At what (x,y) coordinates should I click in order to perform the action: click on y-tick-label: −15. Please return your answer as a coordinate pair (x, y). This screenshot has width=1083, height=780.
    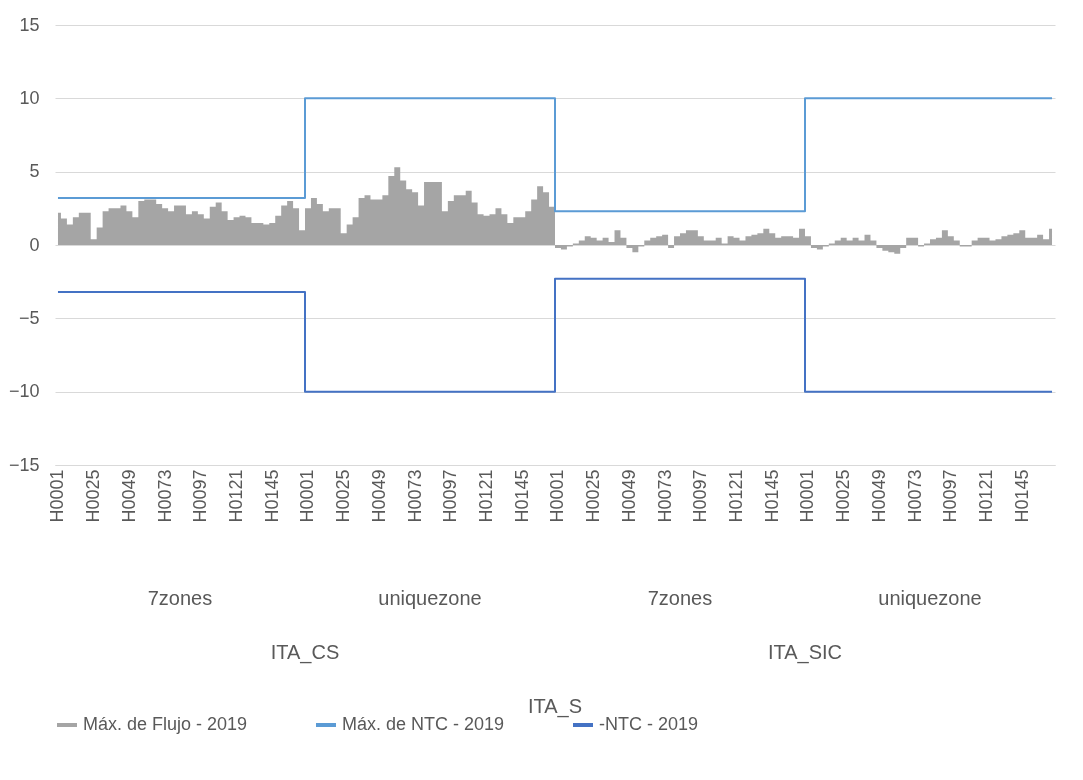
    Looking at the image, I should click on (24, 464).